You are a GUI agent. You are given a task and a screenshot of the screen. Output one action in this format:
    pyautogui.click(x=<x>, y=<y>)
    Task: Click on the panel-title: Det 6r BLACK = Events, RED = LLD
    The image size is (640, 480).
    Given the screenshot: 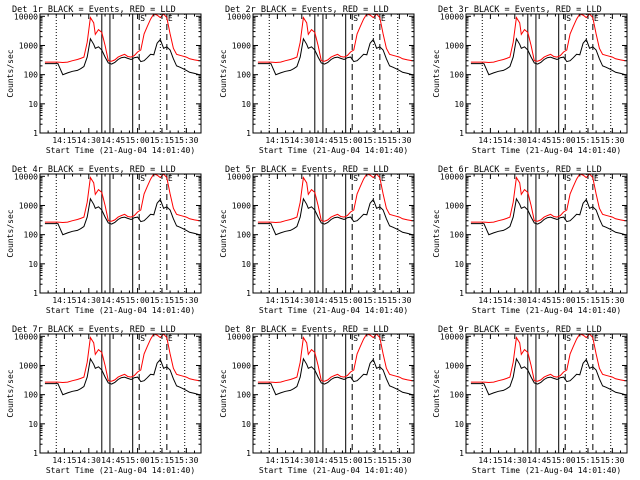 What is the action you would take?
    pyautogui.click(x=520, y=170)
    